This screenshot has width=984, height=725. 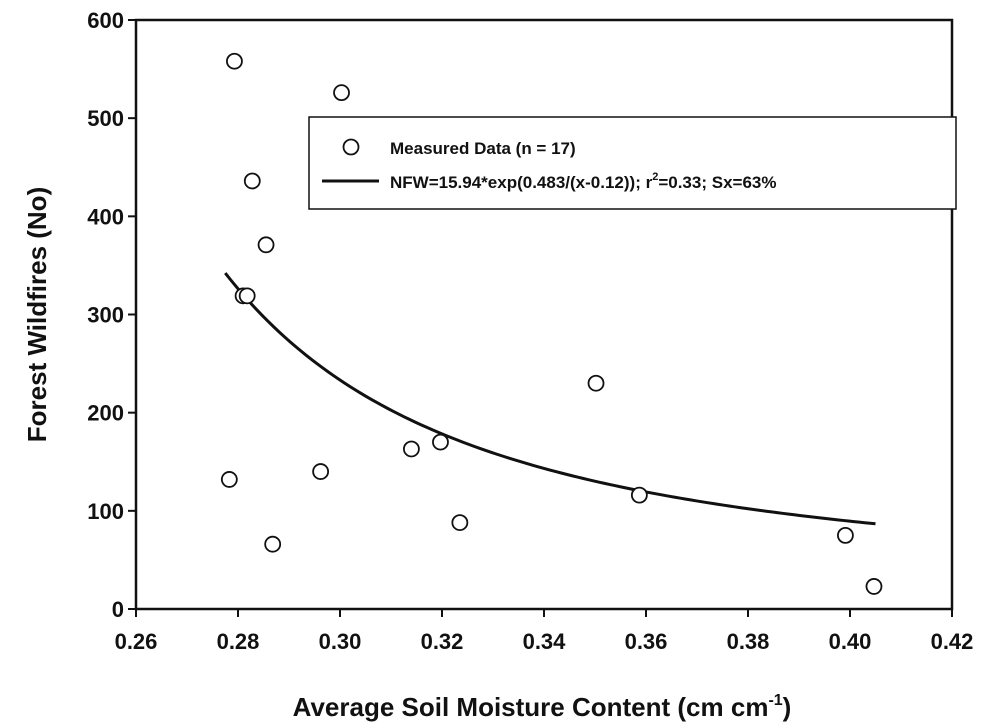 What do you see at coordinates (483, 148) in the screenshot?
I see `legend-label-measured: Measured Data (n = 17)` at bounding box center [483, 148].